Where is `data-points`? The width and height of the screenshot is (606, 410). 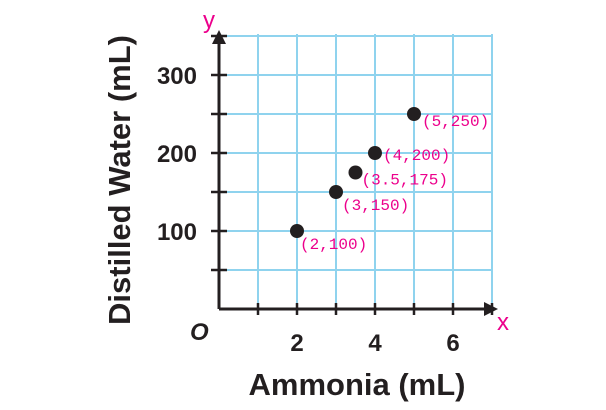 data-points is located at coordinates (355, 172).